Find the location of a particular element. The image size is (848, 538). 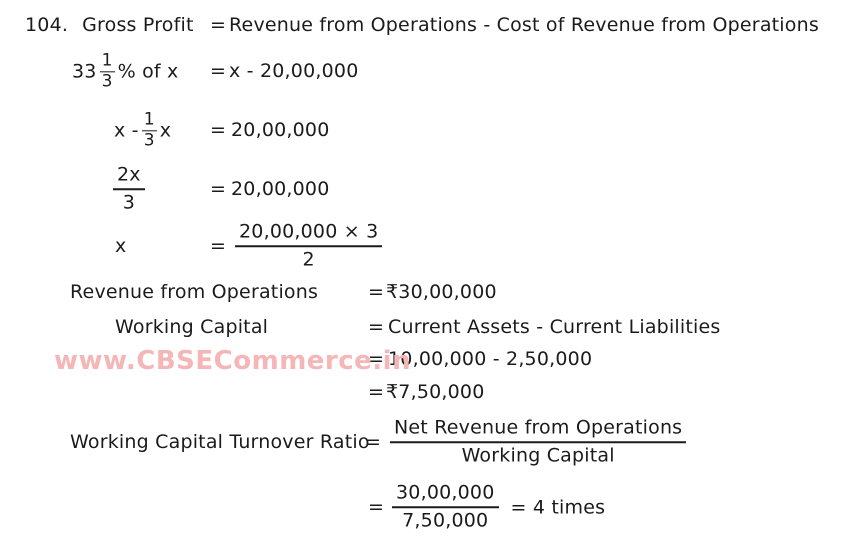

fraction-numerator: 2x is located at coordinates (129, 176).